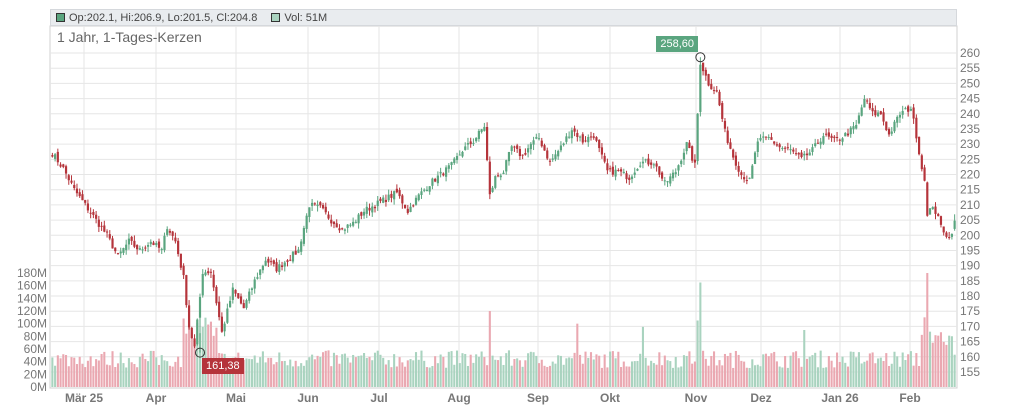 This screenshot has width=1024, height=409. What do you see at coordinates (840, 398) in the screenshot?
I see `month-label: Jan 26` at bounding box center [840, 398].